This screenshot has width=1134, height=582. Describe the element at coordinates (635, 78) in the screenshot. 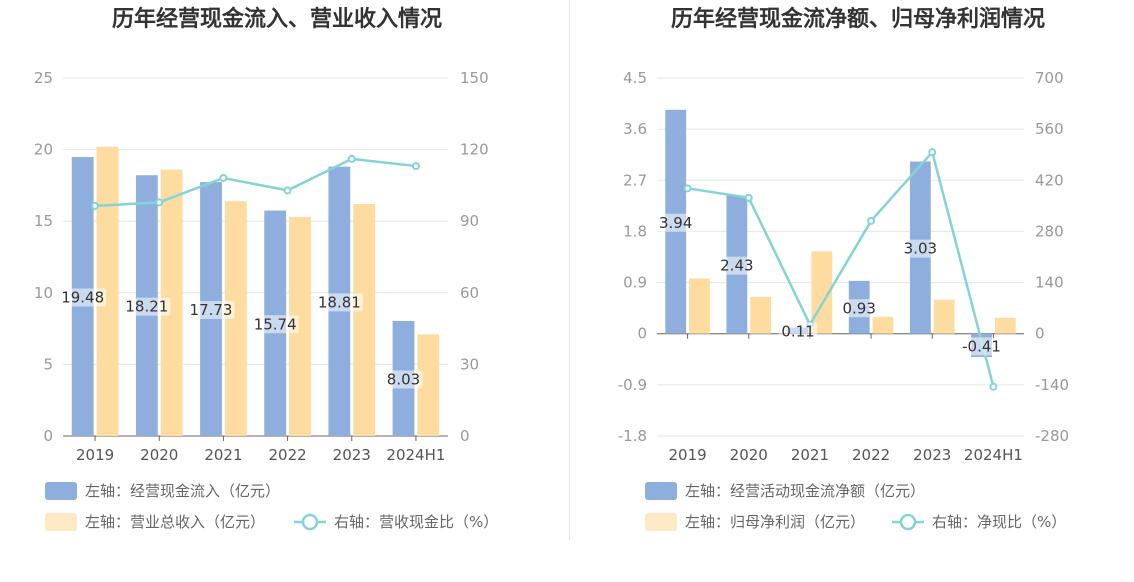

I see `left-axis-tick: 4.5` at that location.